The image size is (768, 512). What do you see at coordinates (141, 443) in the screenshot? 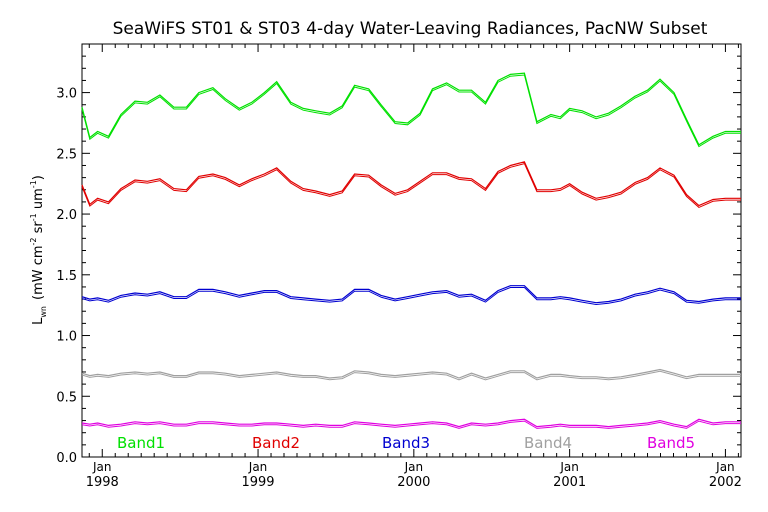
I see `legend-label-band1: Band1` at bounding box center [141, 443].